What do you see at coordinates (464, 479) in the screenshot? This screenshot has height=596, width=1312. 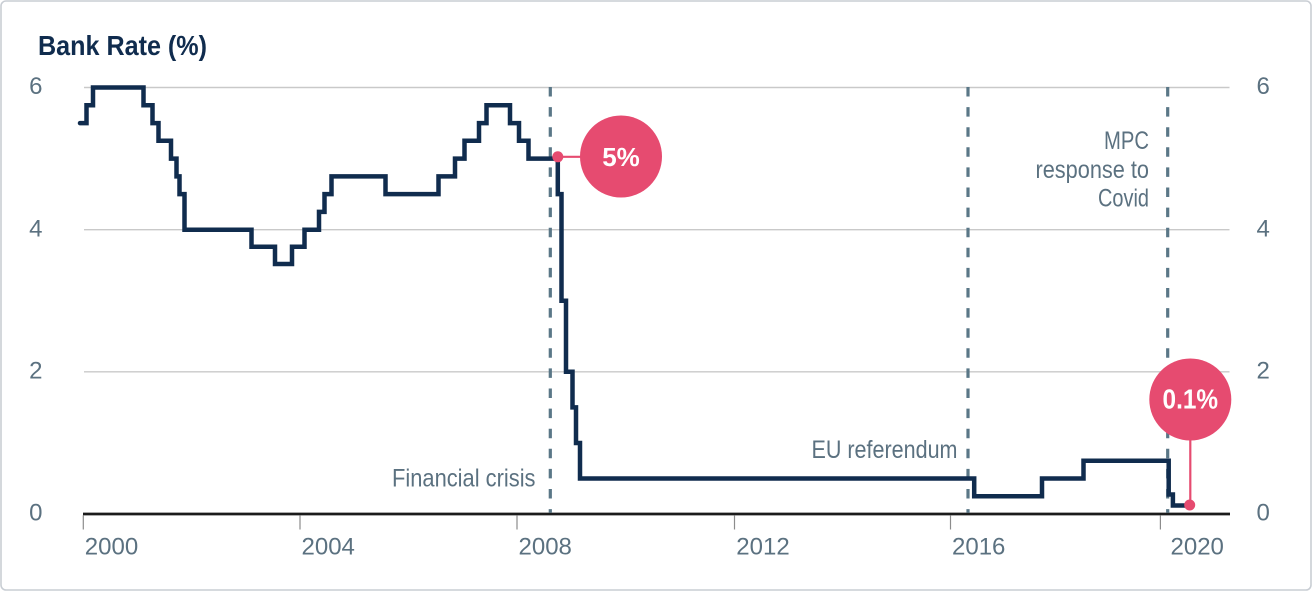 I see `svg-text: Financial crisis` at bounding box center [464, 479].